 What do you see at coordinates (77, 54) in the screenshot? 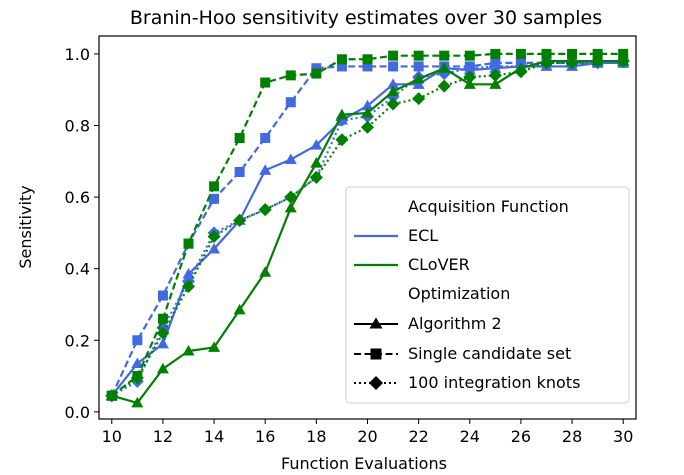
I see `y-tick-label: 1.0` at bounding box center [77, 54].